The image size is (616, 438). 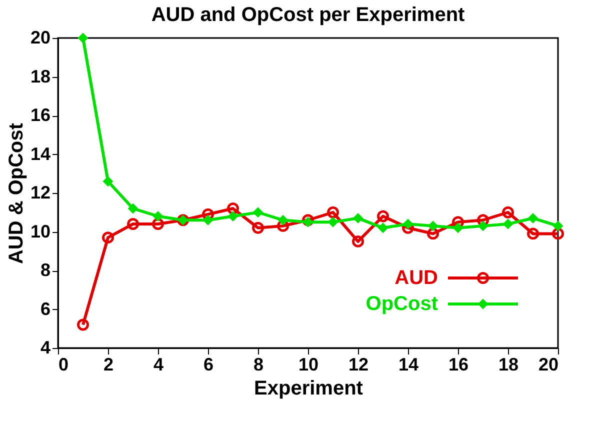 I want to click on x-tick-label: 10, so click(x=308, y=364).